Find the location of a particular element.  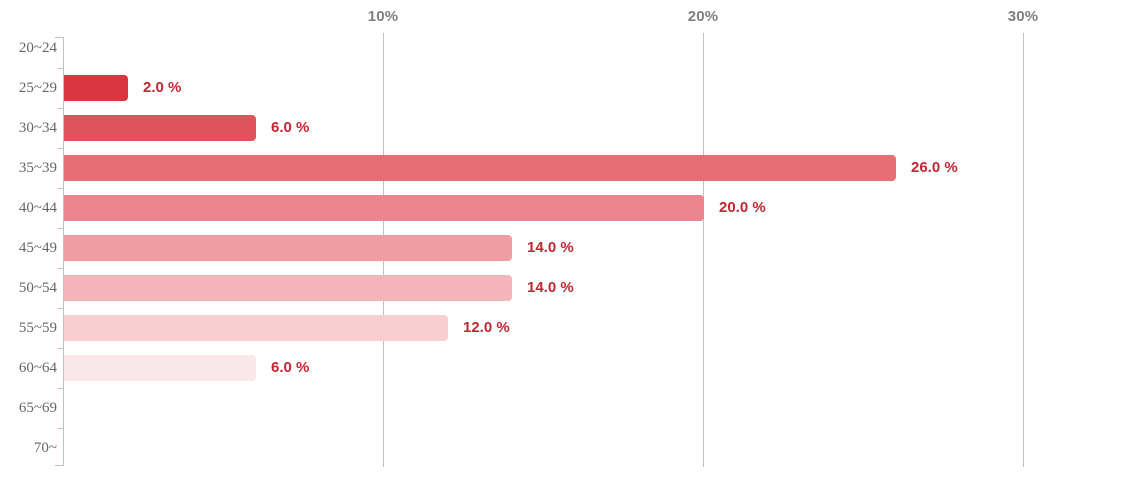

category-label: 65~69 is located at coordinates (37, 408).